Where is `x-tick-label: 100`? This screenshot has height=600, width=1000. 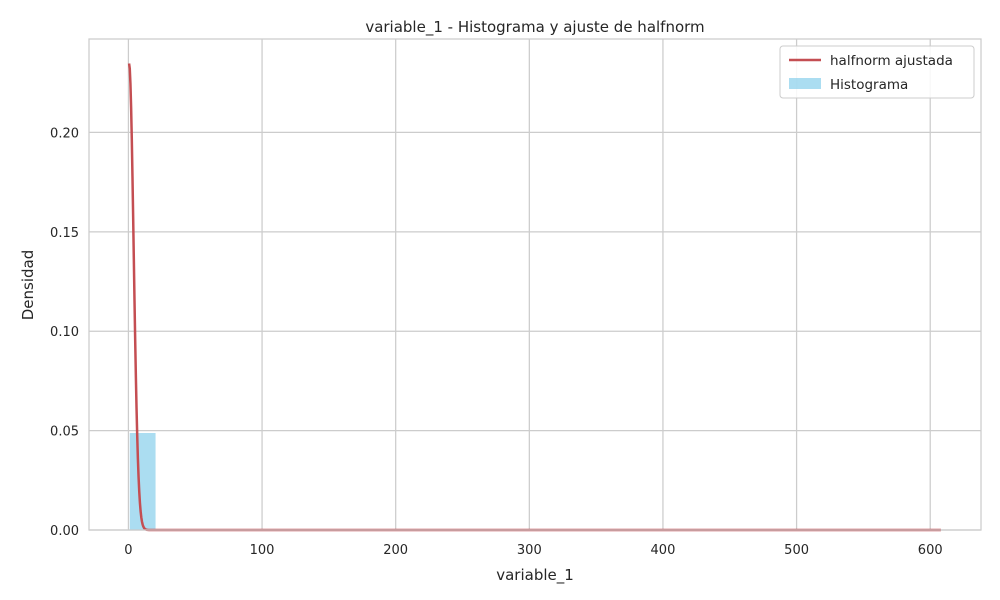 x-tick-label: 100 is located at coordinates (262, 550).